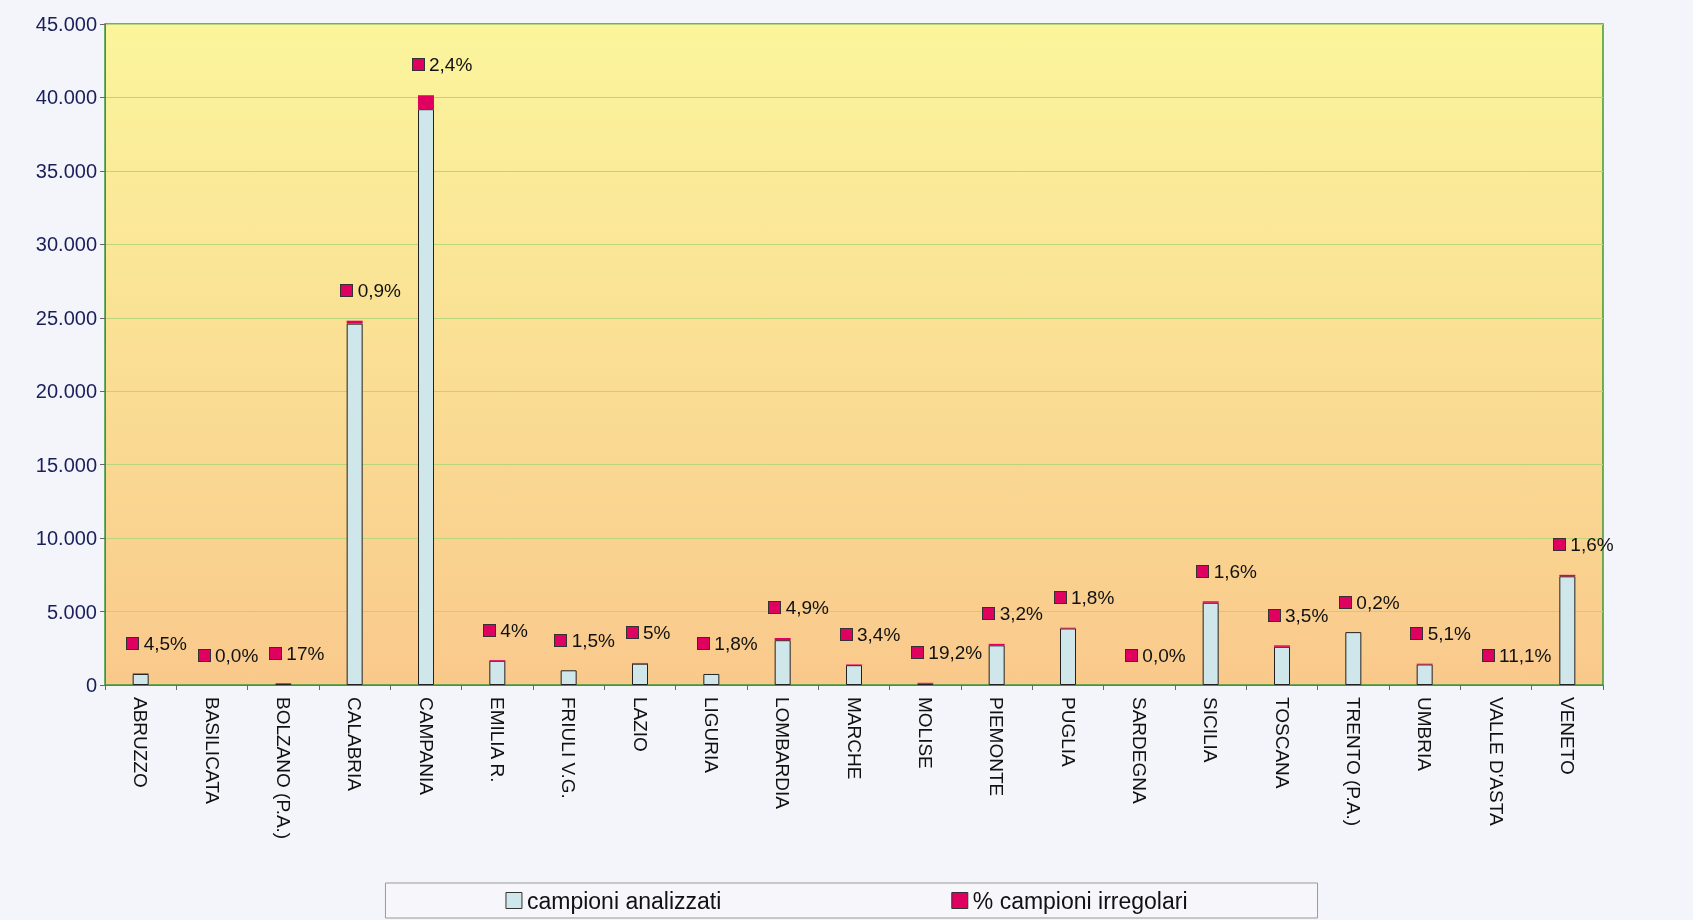 The height and width of the screenshot is (920, 1693). What do you see at coordinates (1139, 750) in the screenshot?
I see `x-tick-label: SARDEGNA` at bounding box center [1139, 750].